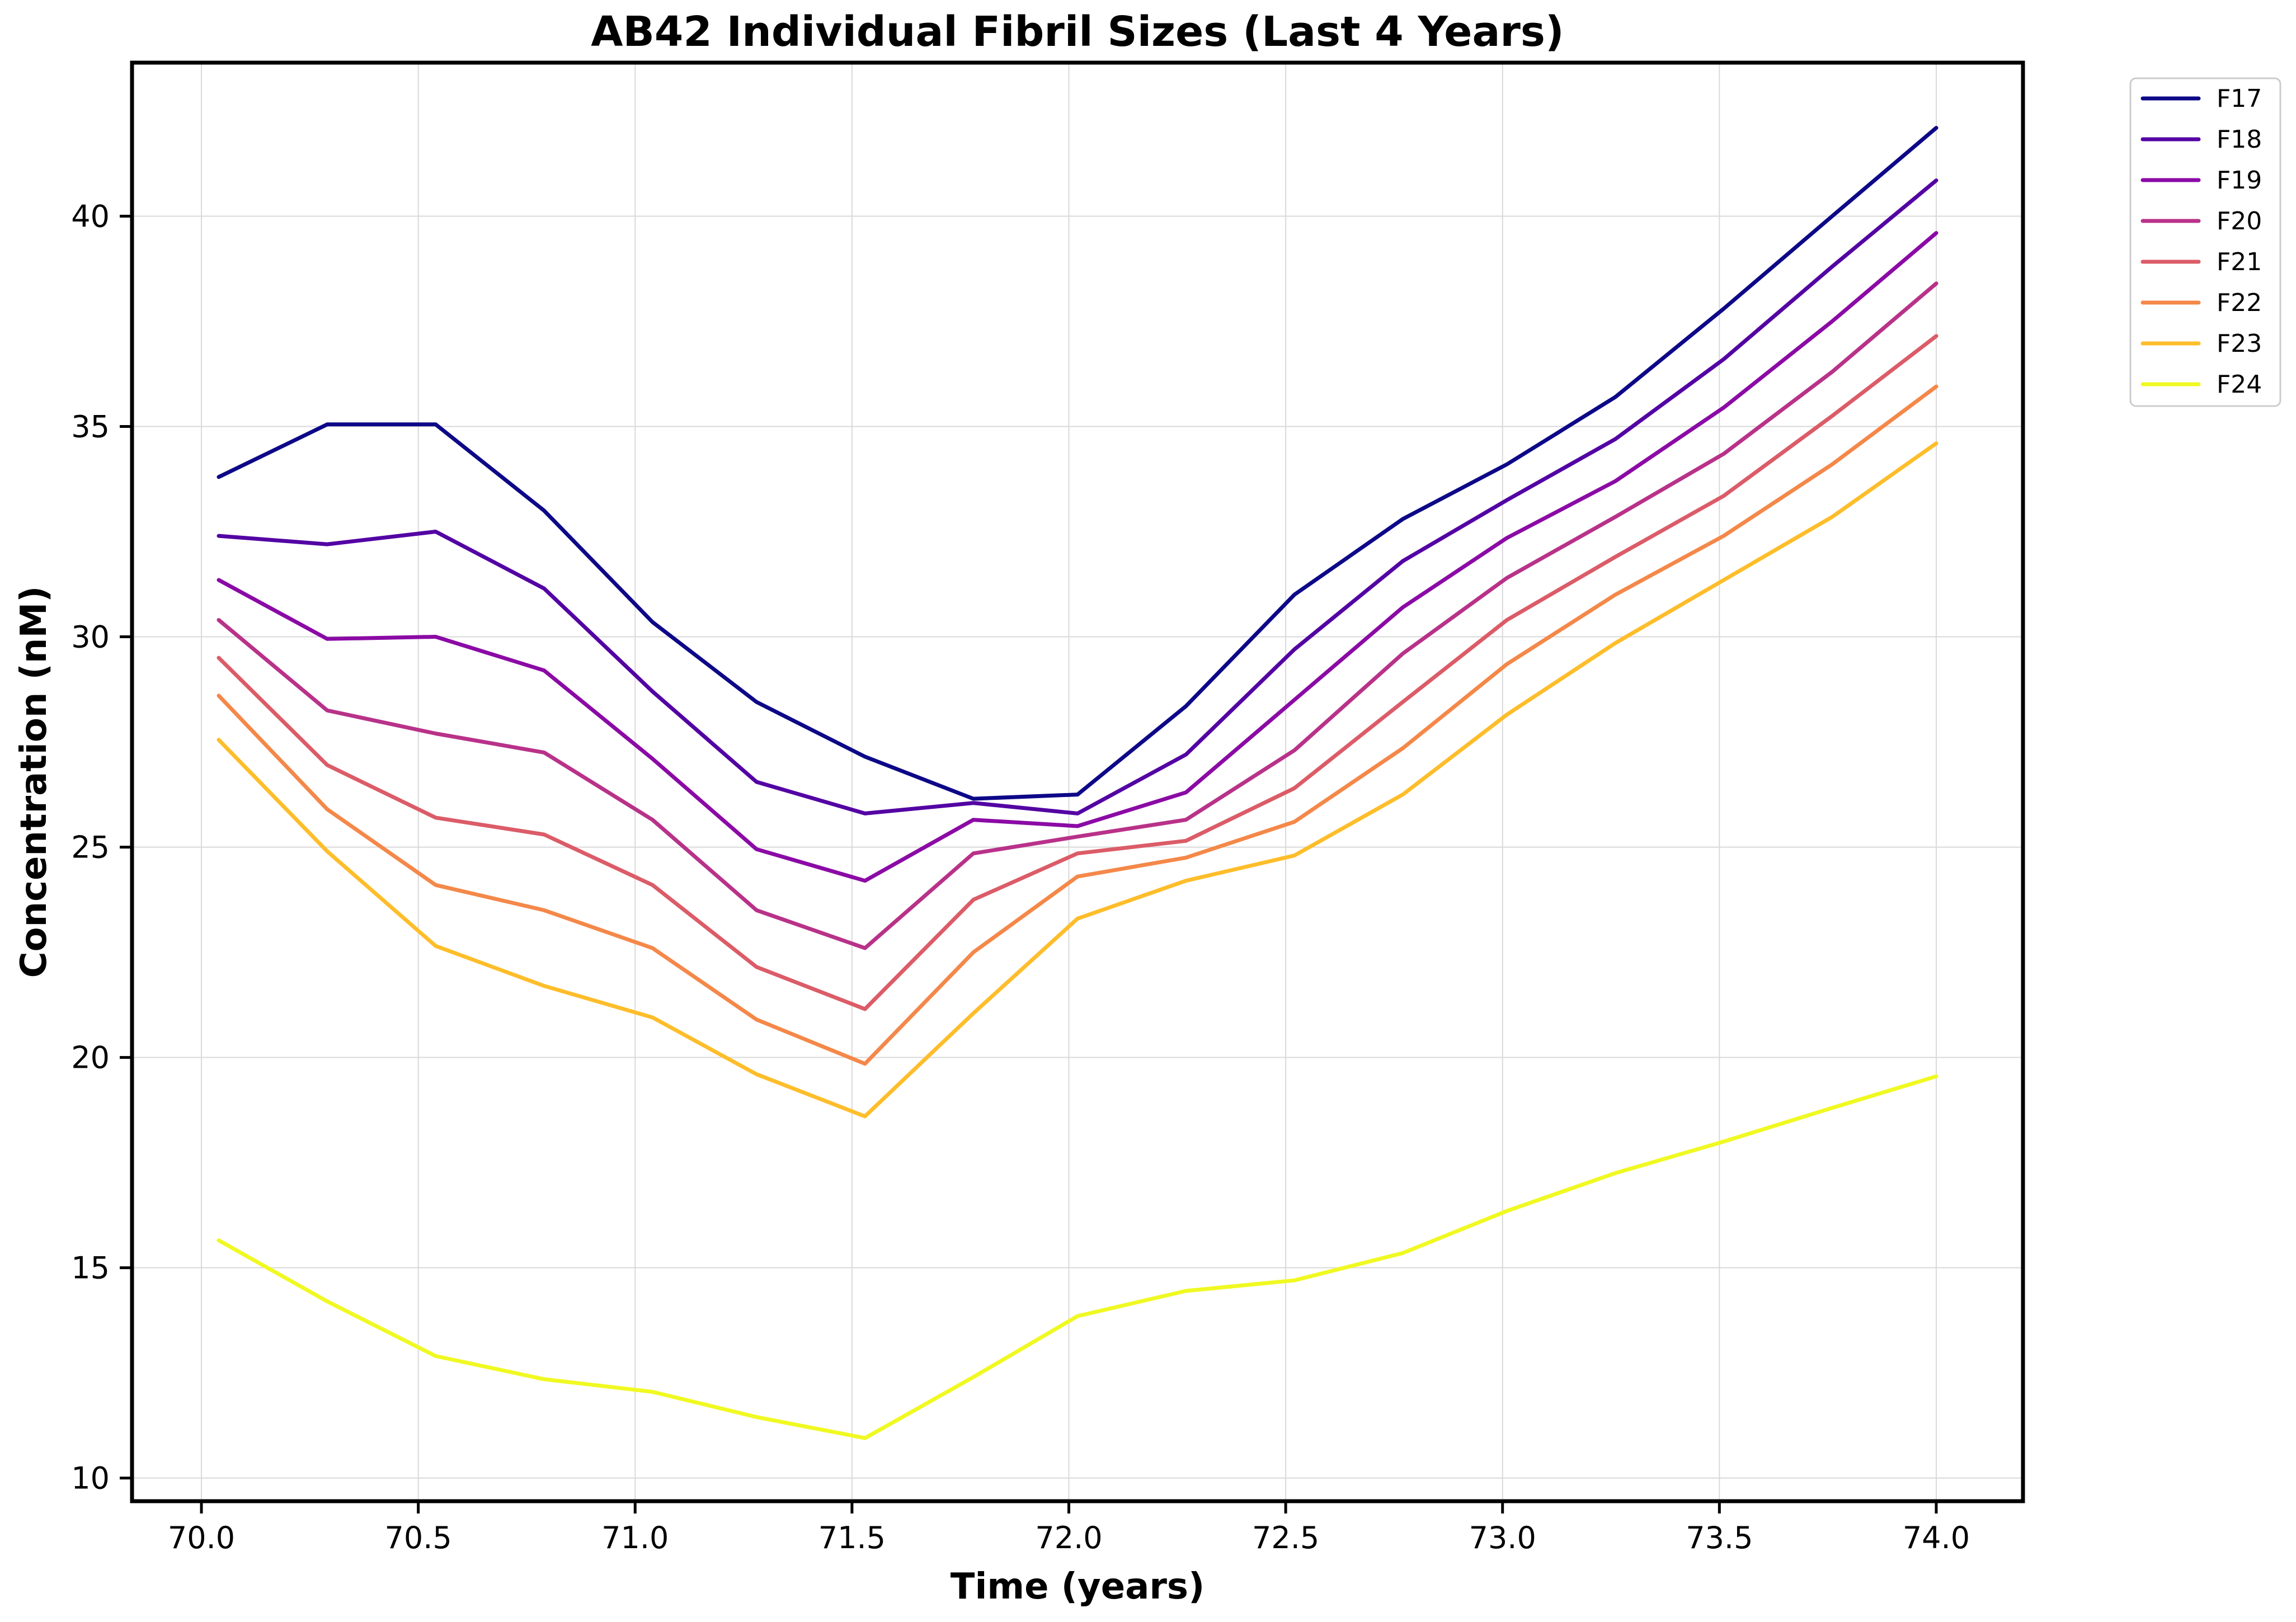  I want to click on y-tick-label: 40, so click(90, 217).